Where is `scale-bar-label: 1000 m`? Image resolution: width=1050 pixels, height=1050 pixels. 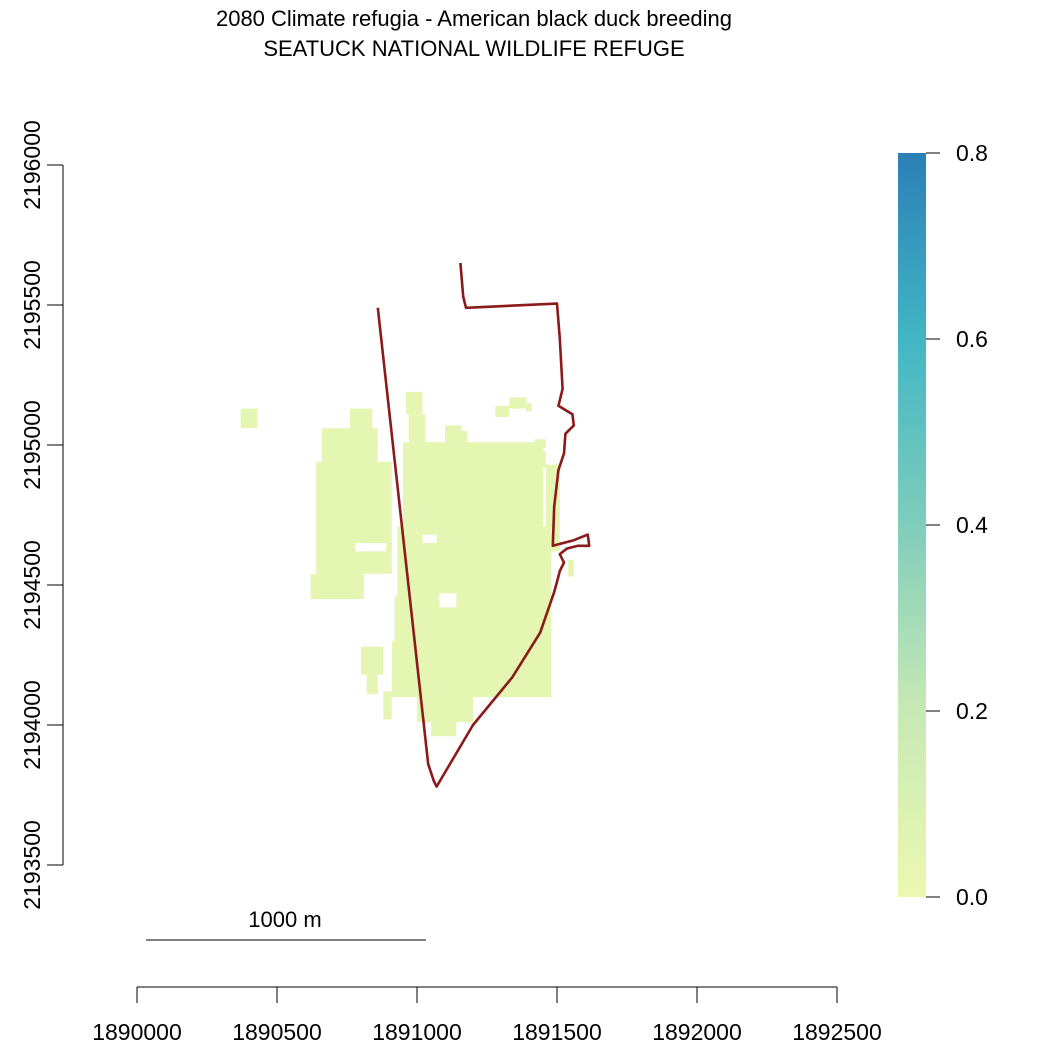
scale-bar-label: 1000 m is located at coordinates (284, 919).